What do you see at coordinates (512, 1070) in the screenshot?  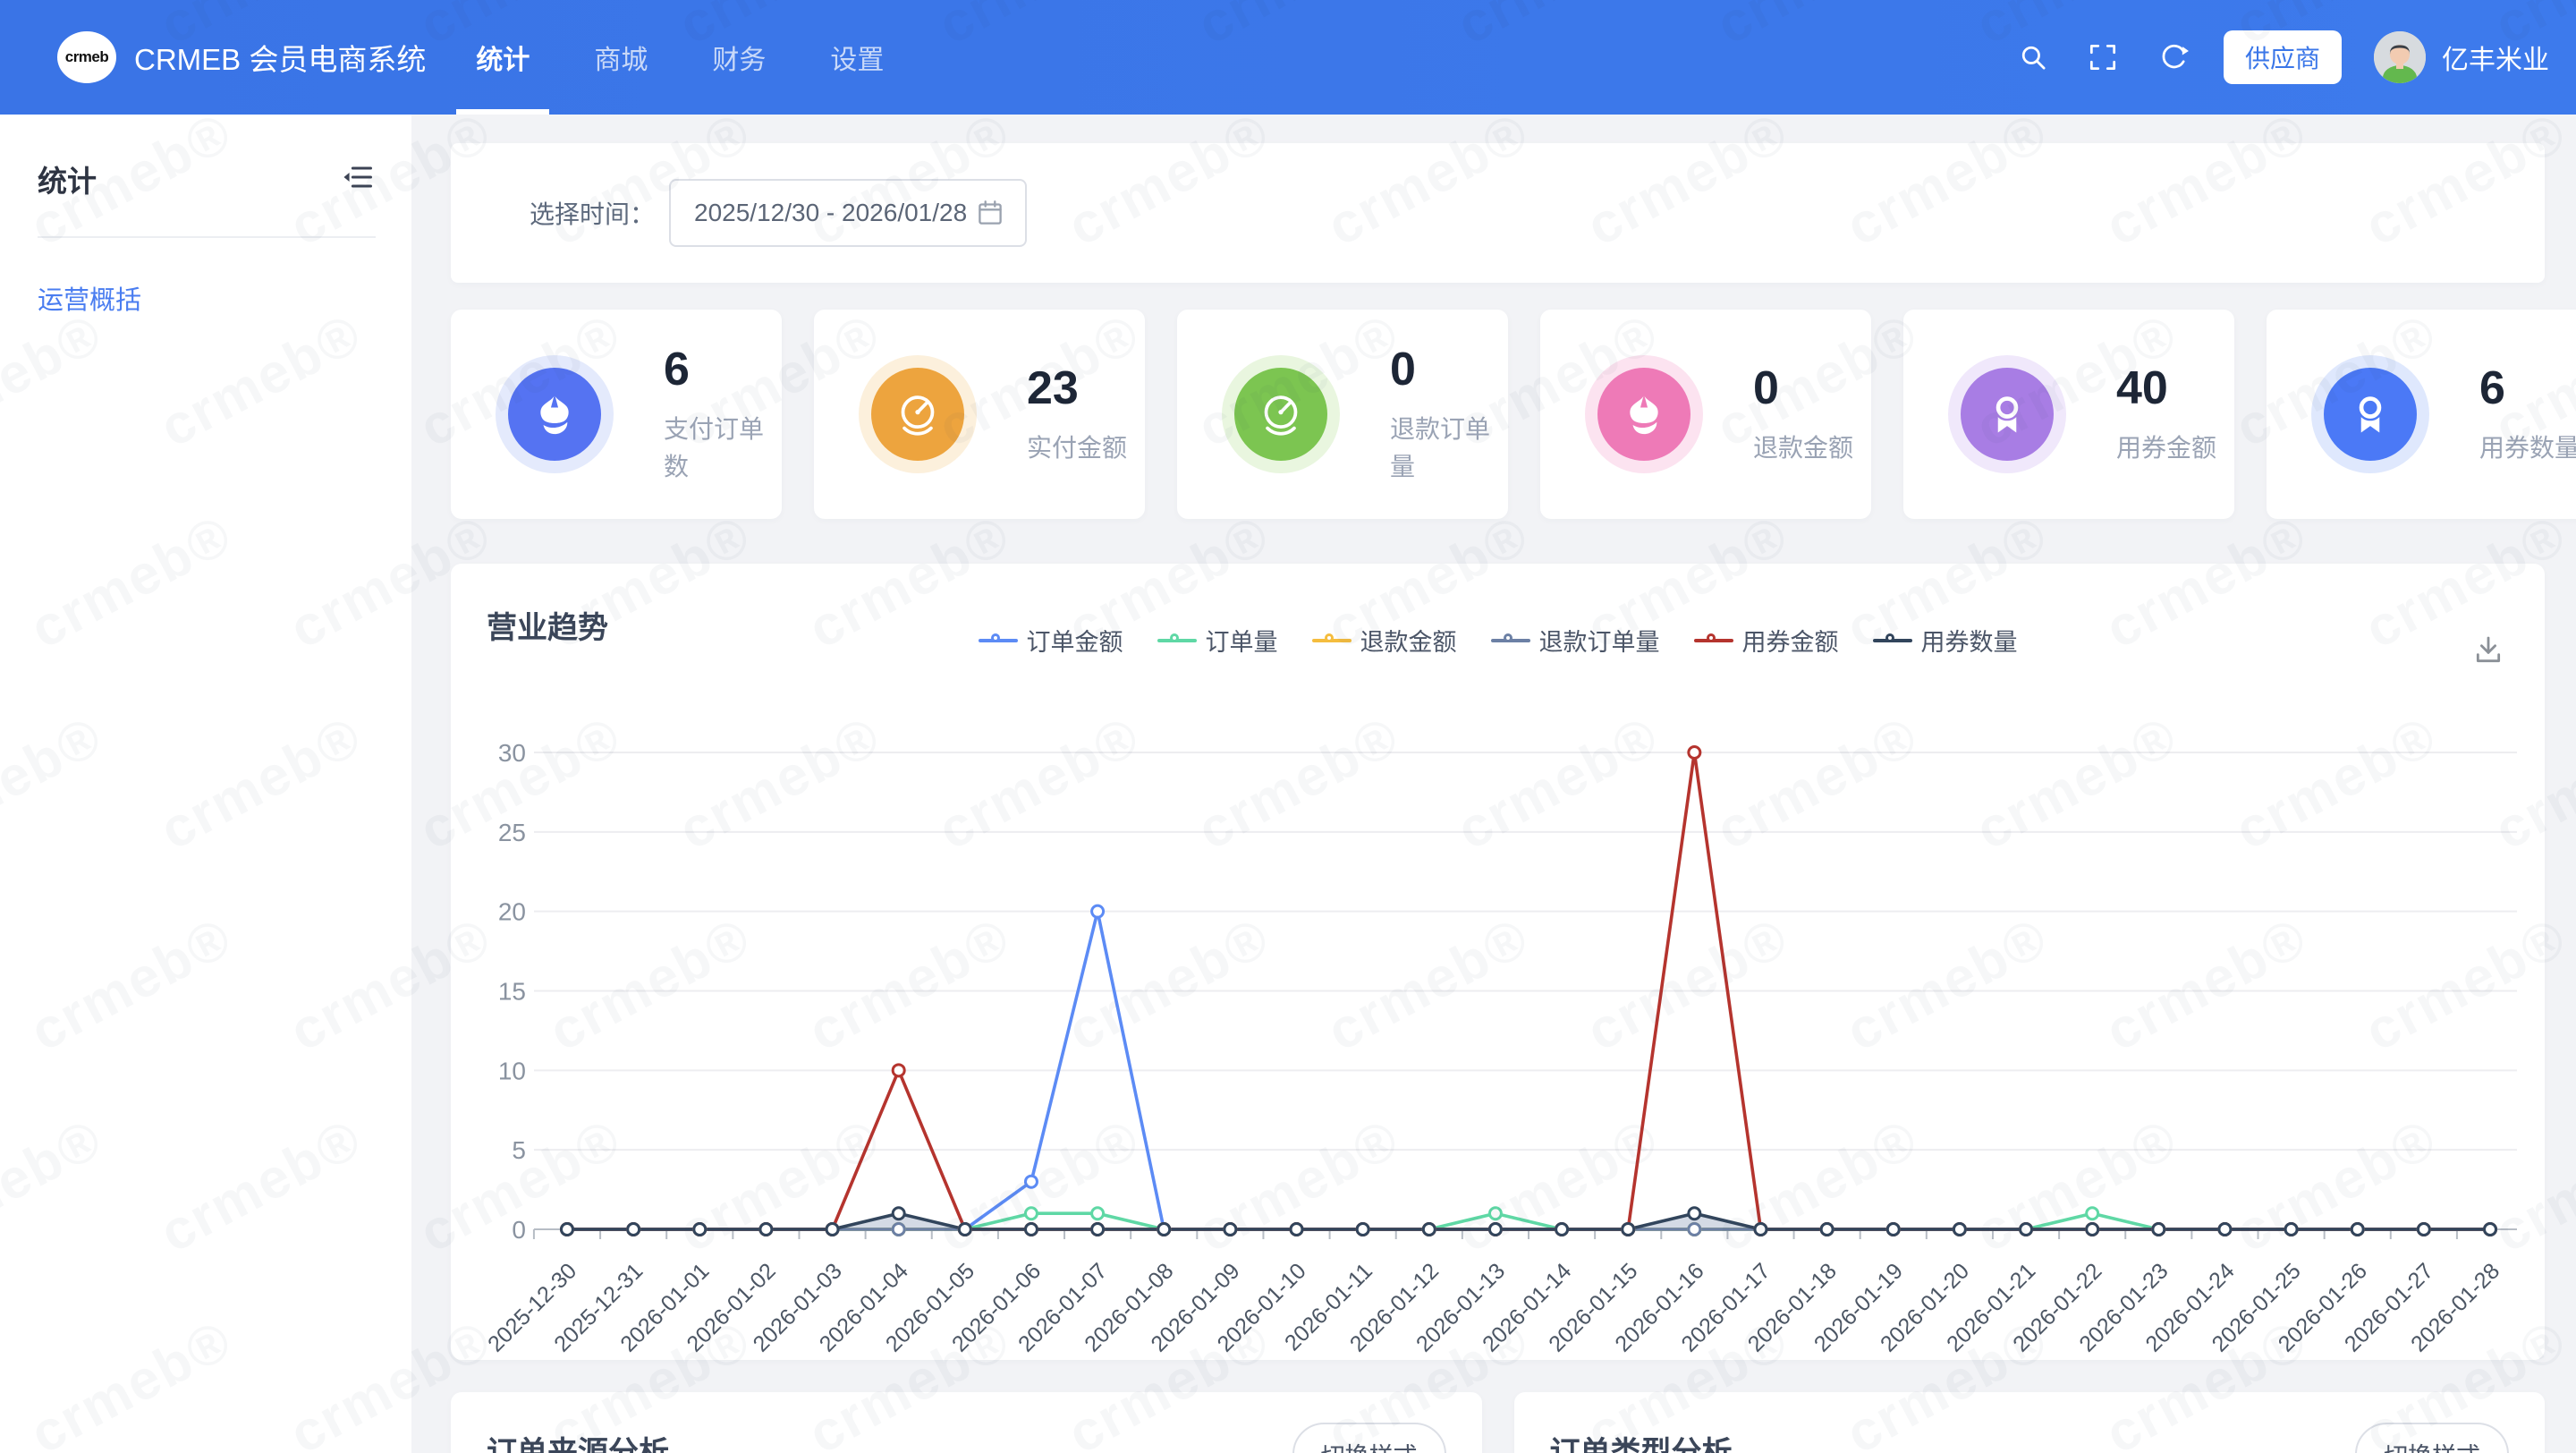 I see `svg-text: 10` at bounding box center [512, 1070].